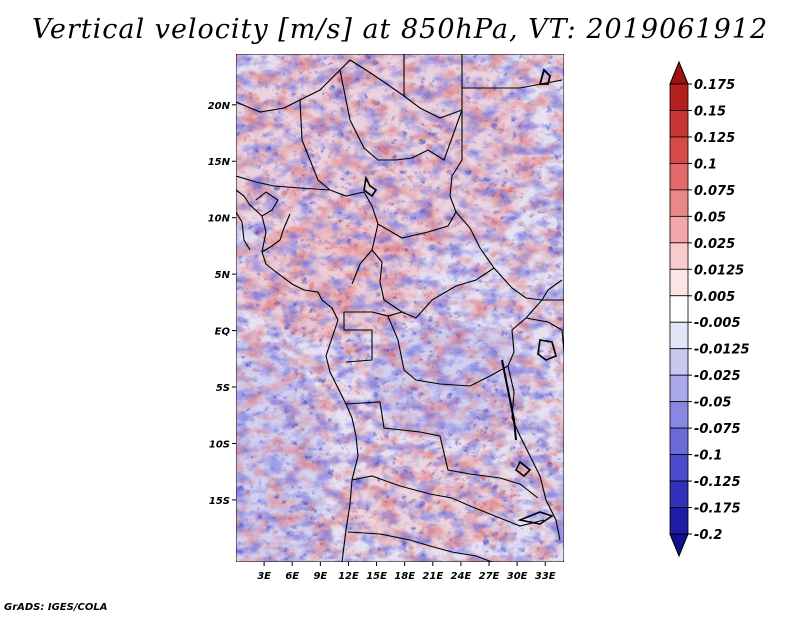 This screenshot has height=618, width=800. Describe the element at coordinates (320, 576) in the screenshot. I see `lon-tick-label: 9E` at that location.